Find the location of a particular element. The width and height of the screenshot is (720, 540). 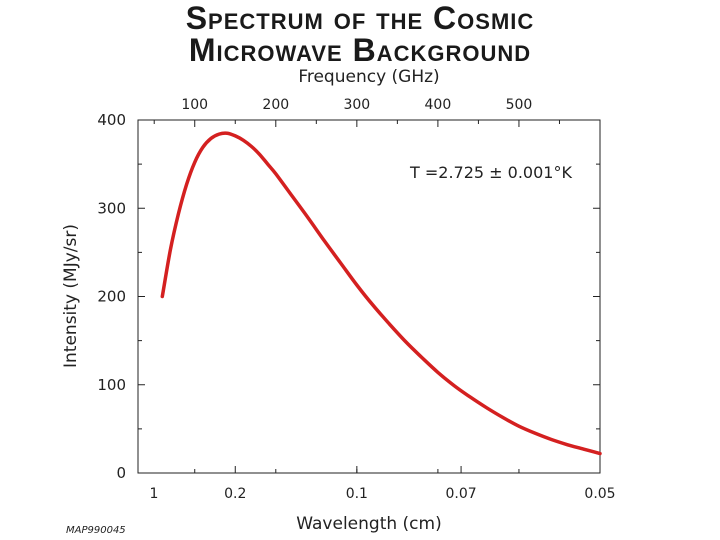

y-tick-label: 200 is located at coordinates (111, 297).